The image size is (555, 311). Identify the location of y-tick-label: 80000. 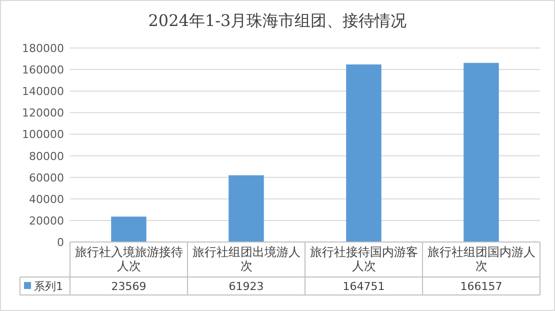
(46, 156).